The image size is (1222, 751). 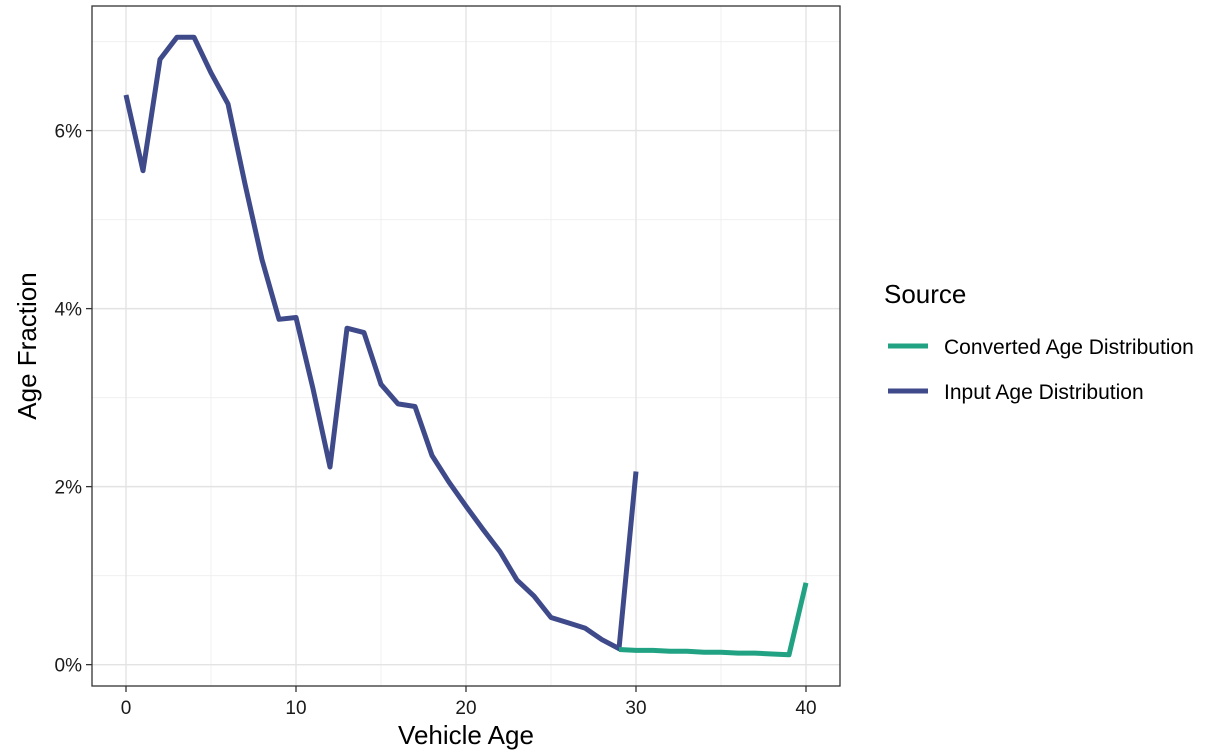 I want to click on series-line-converted-age-distribution, so click(x=713, y=620).